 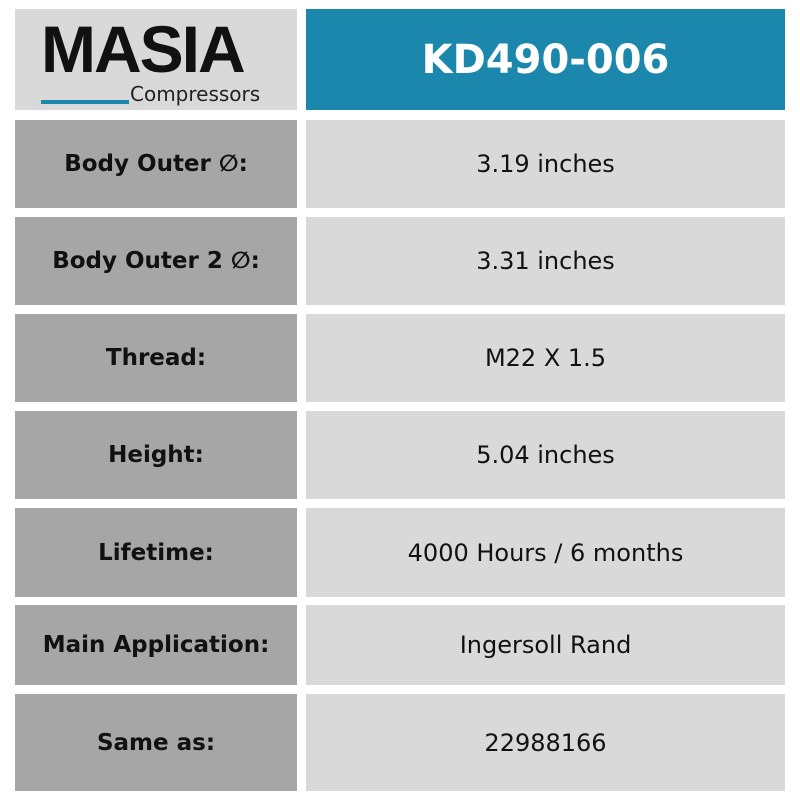 What do you see at coordinates (545, 164) in the screenshot?
I see `spec-value: 3.19 inches` at bounding box center [545, 164].